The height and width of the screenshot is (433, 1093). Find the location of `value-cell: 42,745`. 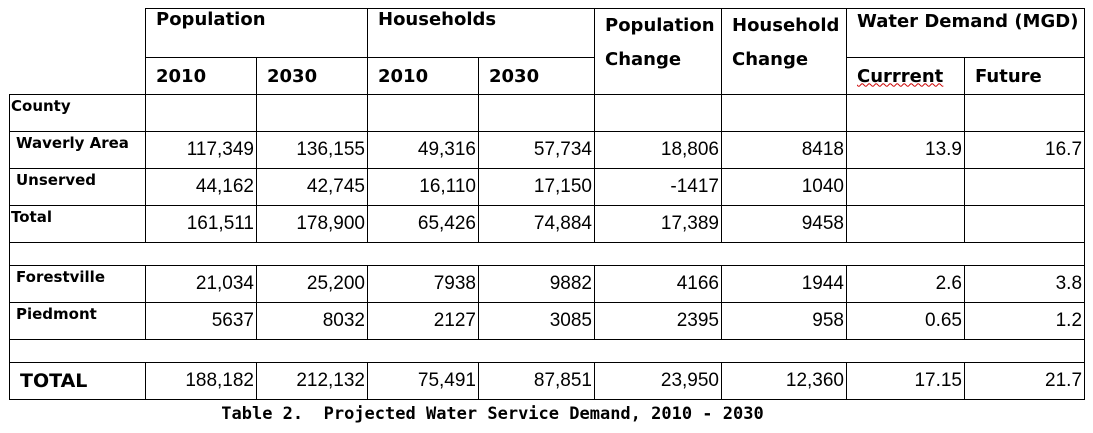

value-cell: 42,745 is located at coordinates (312, 187).